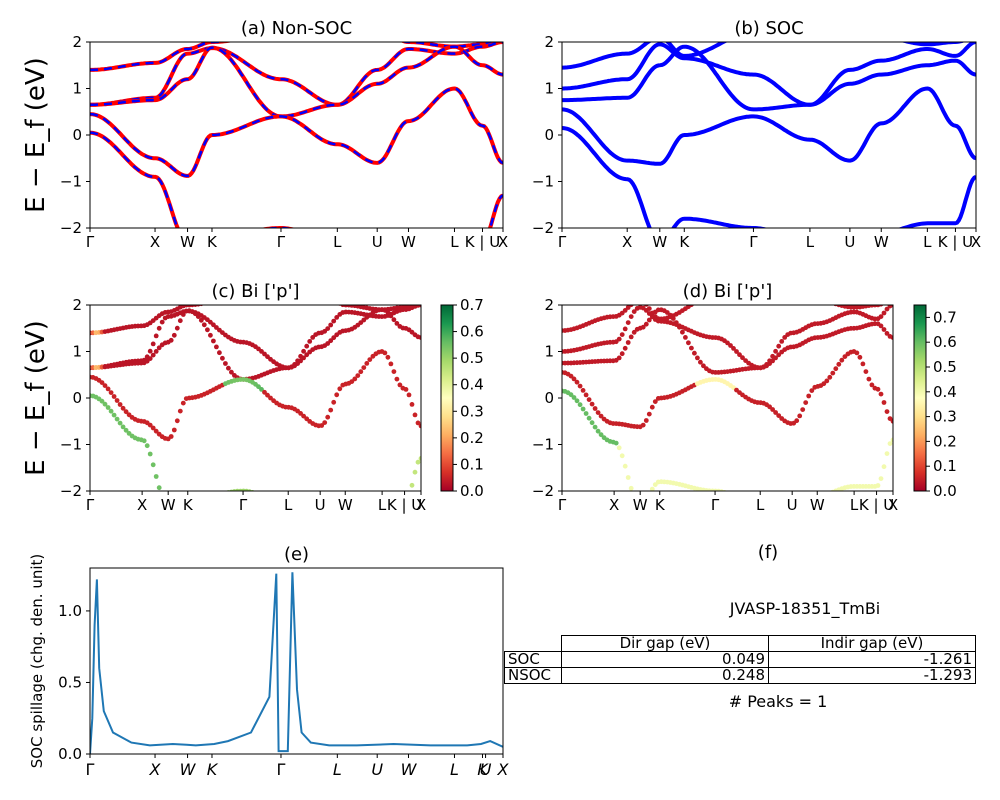  I want to click on colorbar-tick-label: 0.0, so click(945, 491).